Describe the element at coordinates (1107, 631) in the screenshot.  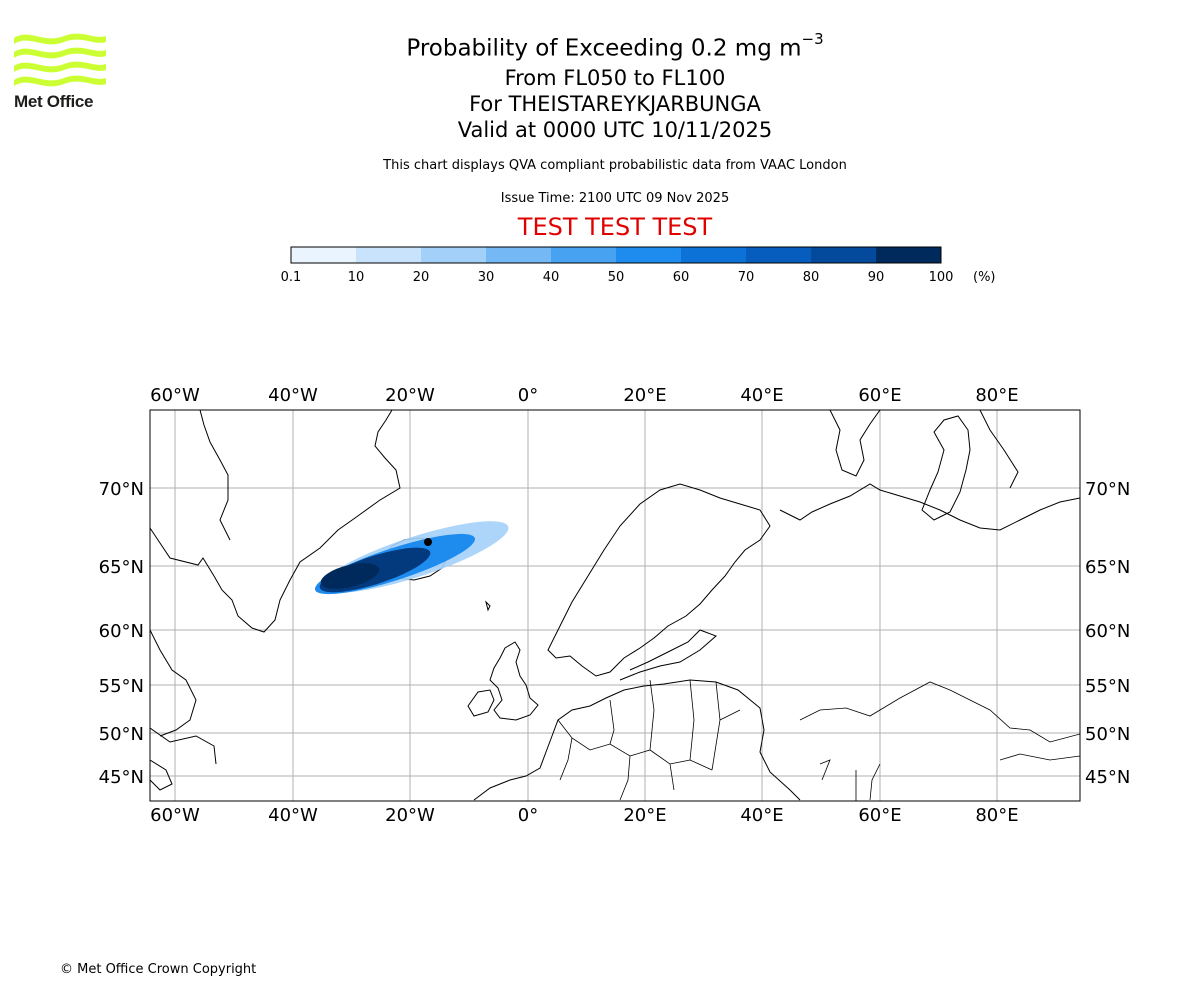
I see `latitude-label-right: 60°N` at that location.